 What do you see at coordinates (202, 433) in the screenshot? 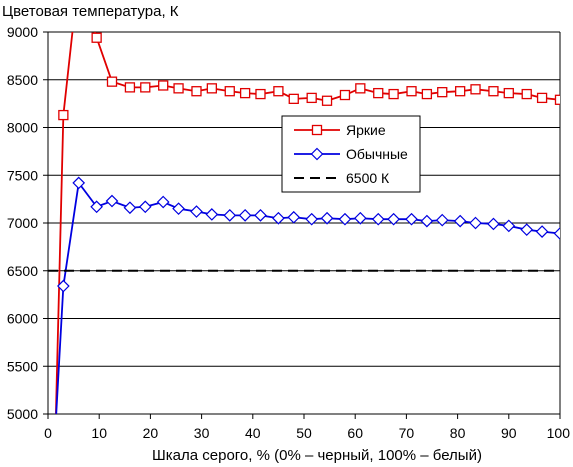
I see `x-tick-label-30: 30` at bounding box center [202, 433].